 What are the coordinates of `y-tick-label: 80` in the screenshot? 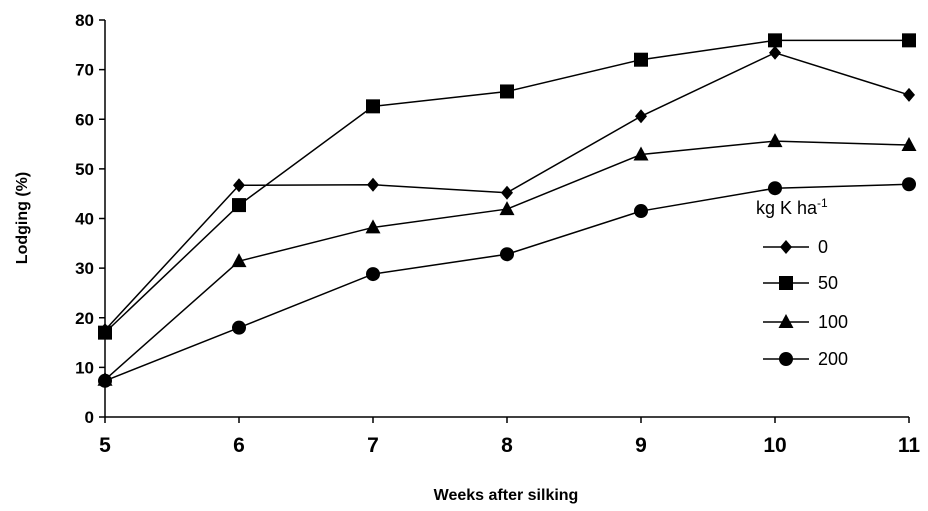 It's located at (84, 20).